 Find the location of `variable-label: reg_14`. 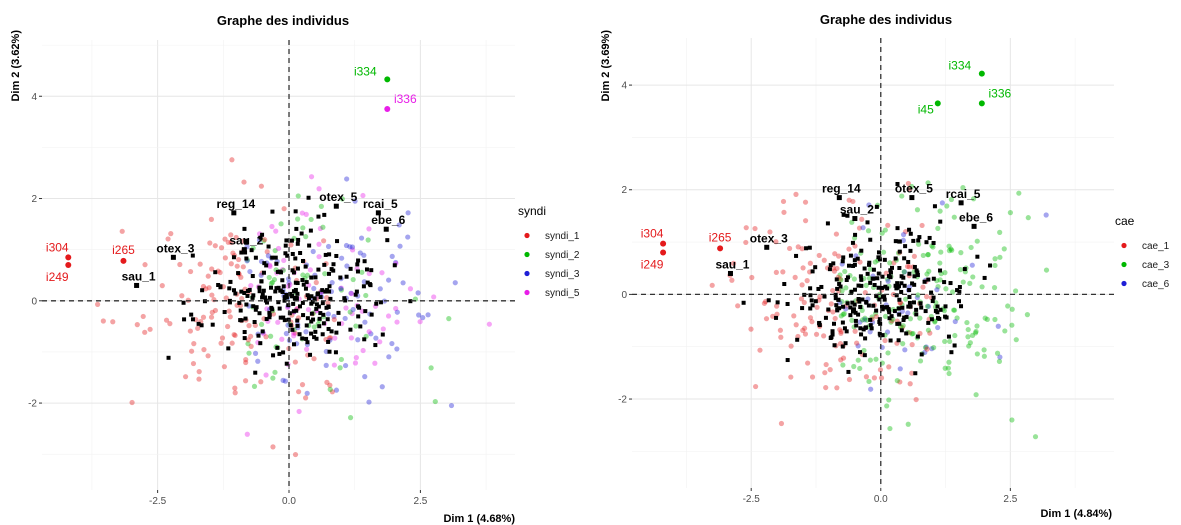

variable-label: reg_14 is located at coordinates (841, 189).